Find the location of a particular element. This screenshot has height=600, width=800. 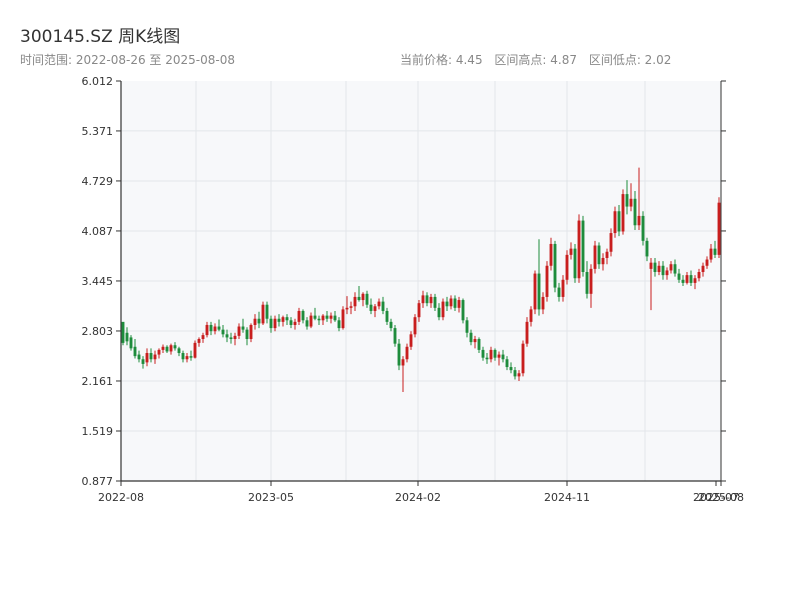

y-tick-label: 0.877 is located at coordinates (98, 481).